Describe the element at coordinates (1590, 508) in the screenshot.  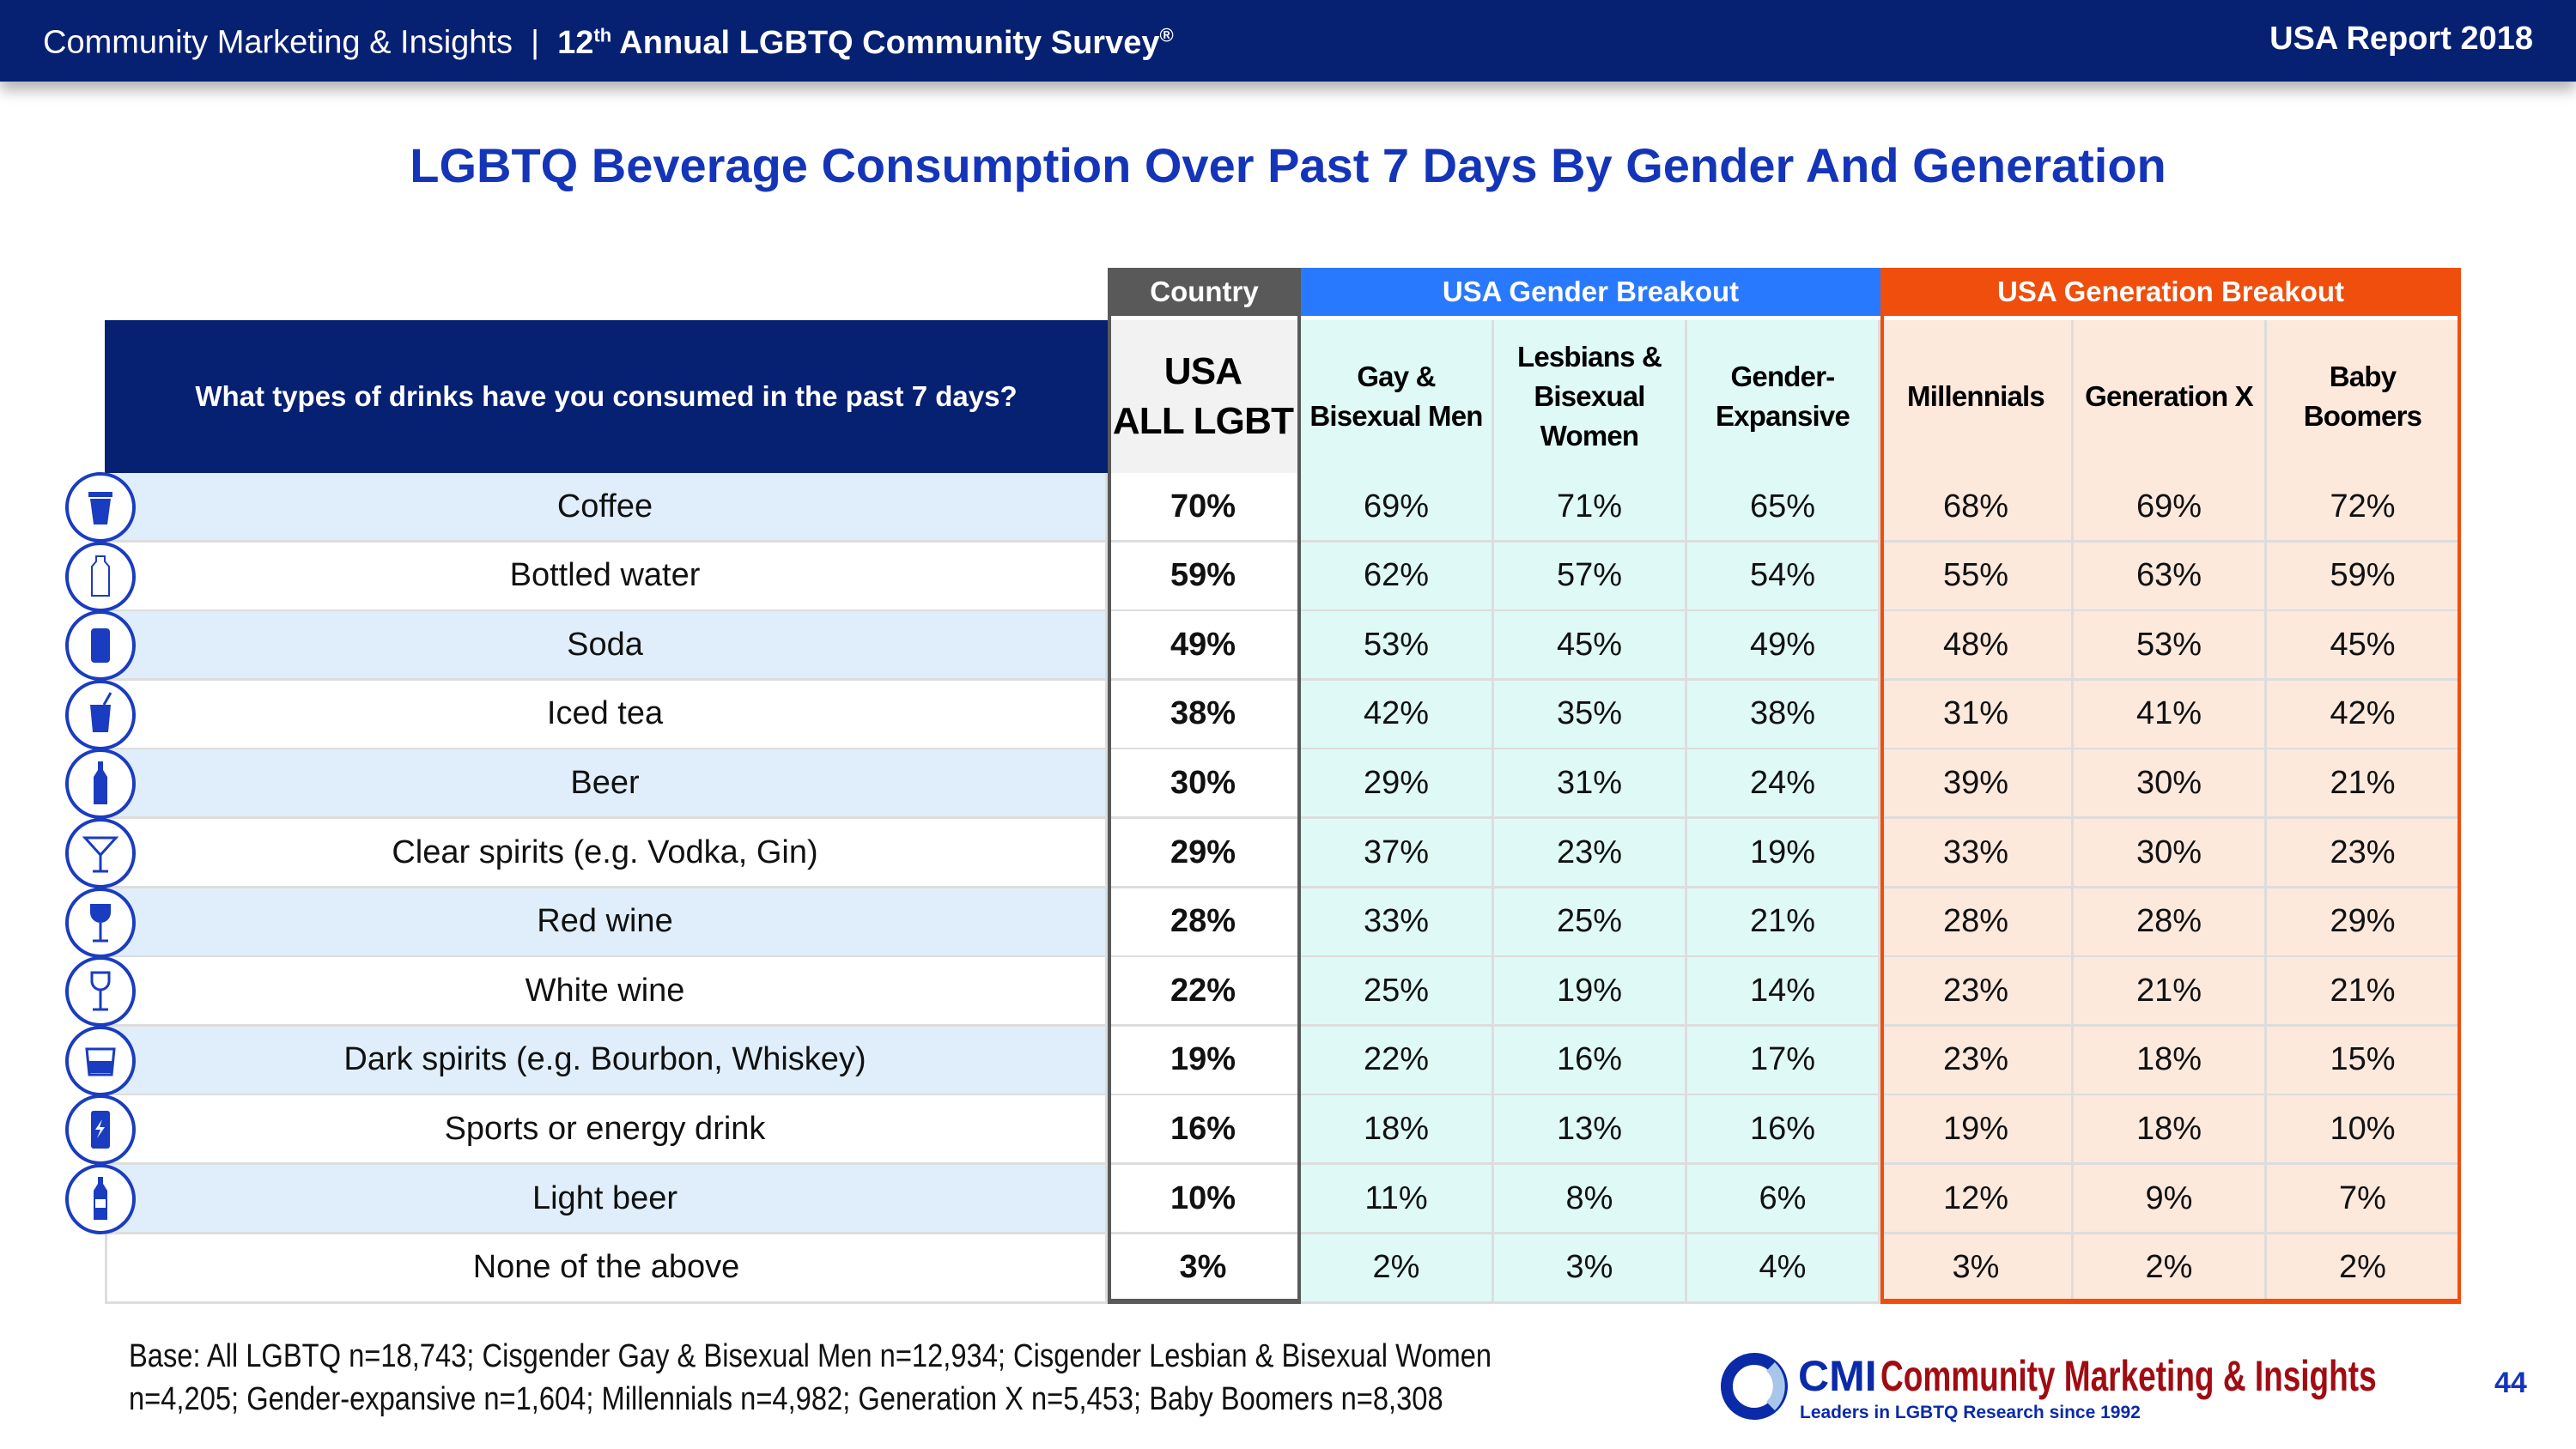
I see `value-cell: 71%` at that location.